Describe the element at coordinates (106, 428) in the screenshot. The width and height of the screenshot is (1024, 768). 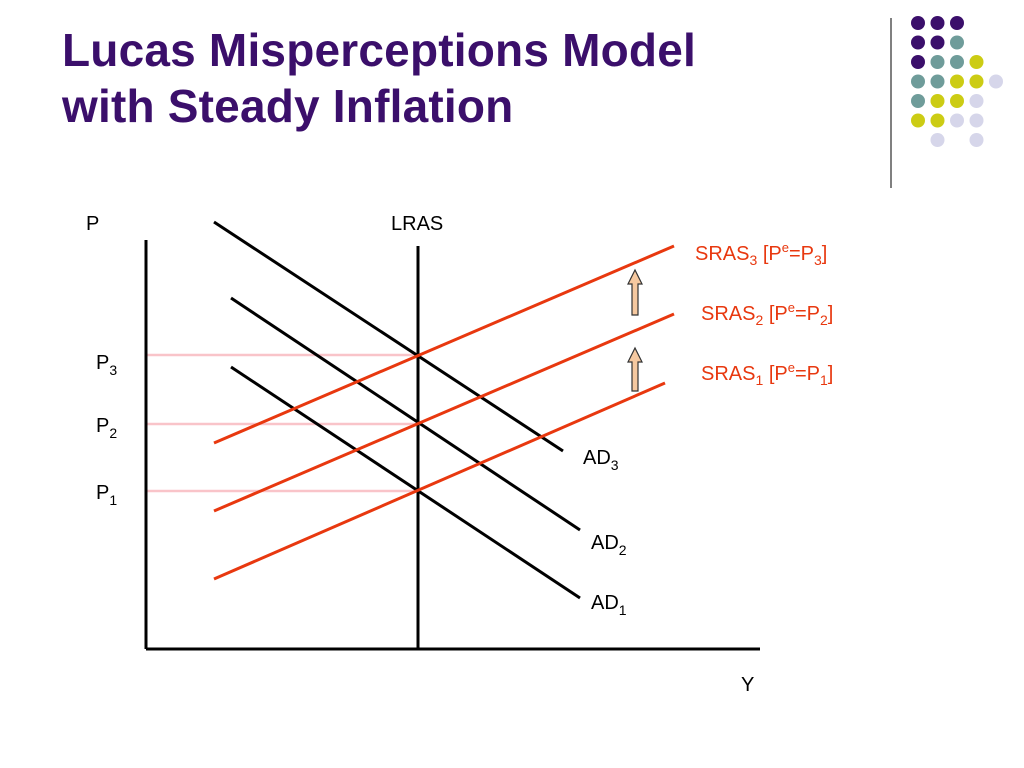
I see `price-label-p2: P2` at that location.